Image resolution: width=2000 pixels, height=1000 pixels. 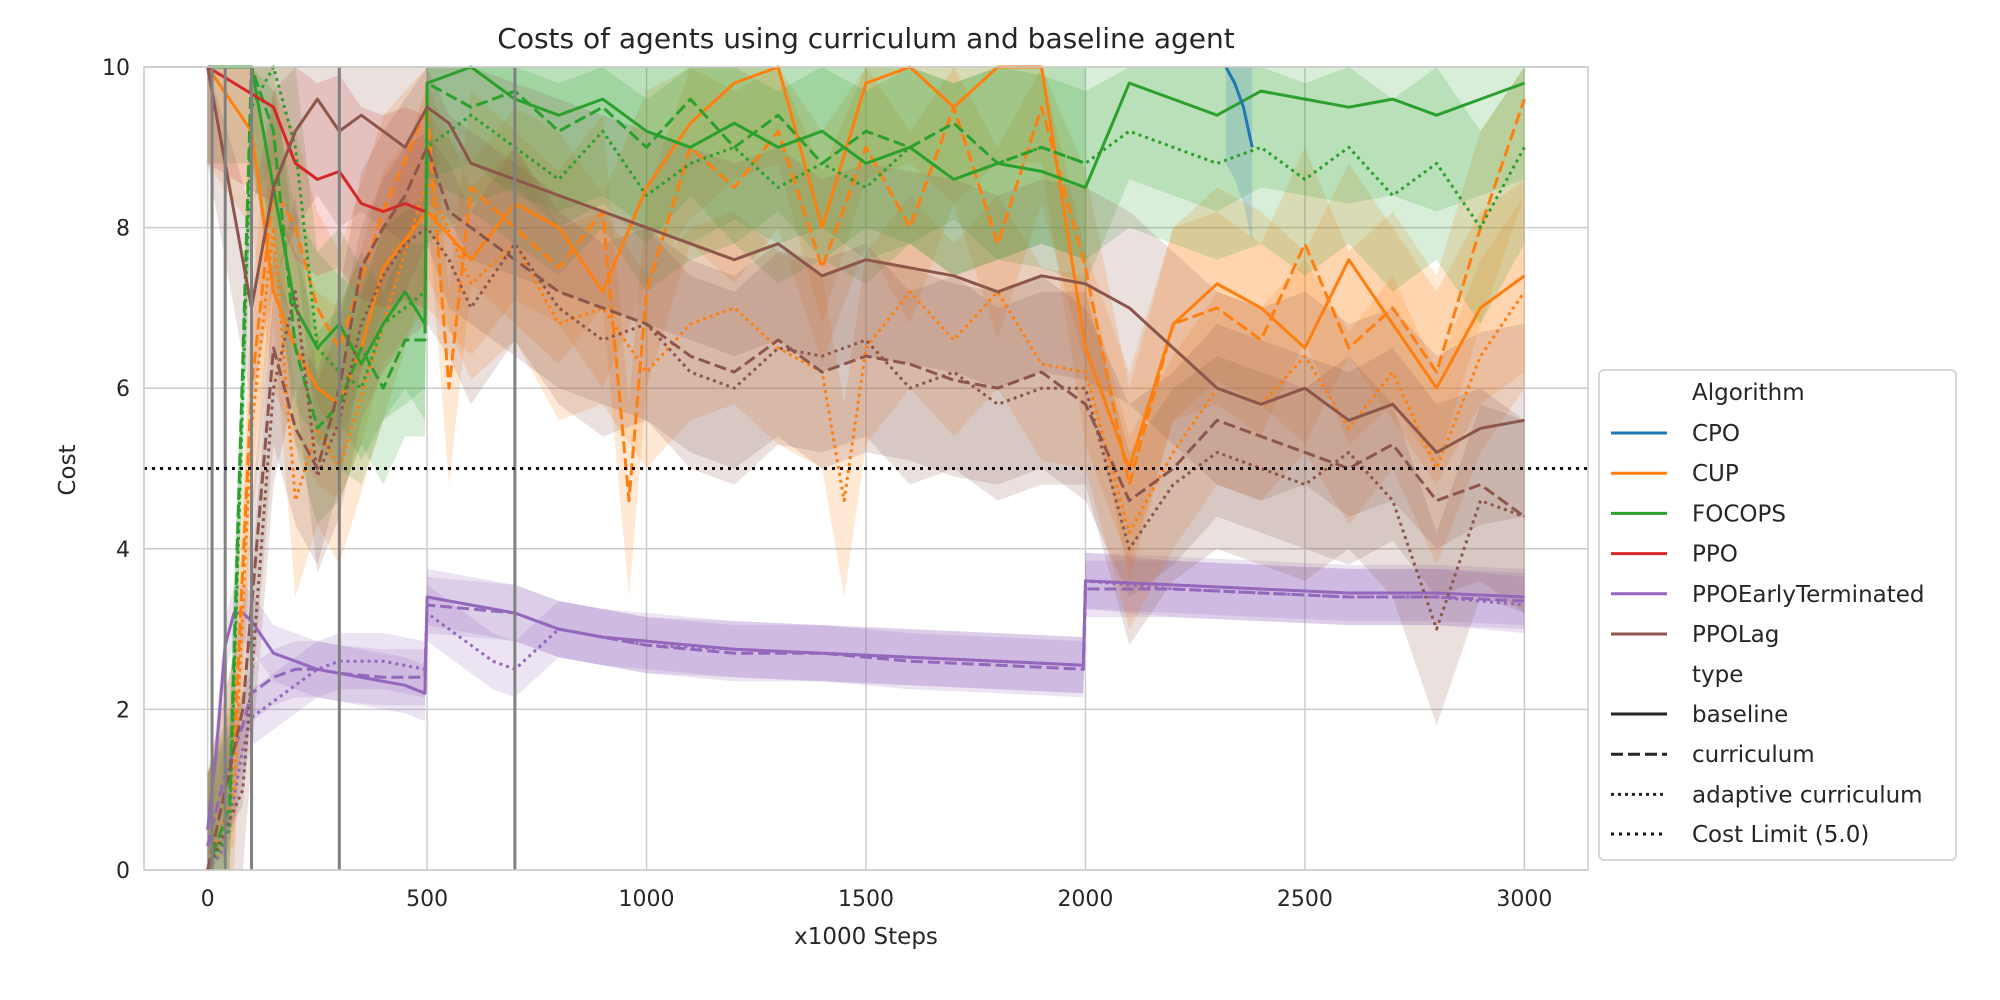 I want to click on legend-algorithm-entries: CPO CUP FOCOPS PPO PPOEarlyTerminated PPOLag, so click(x=1768, y=534).